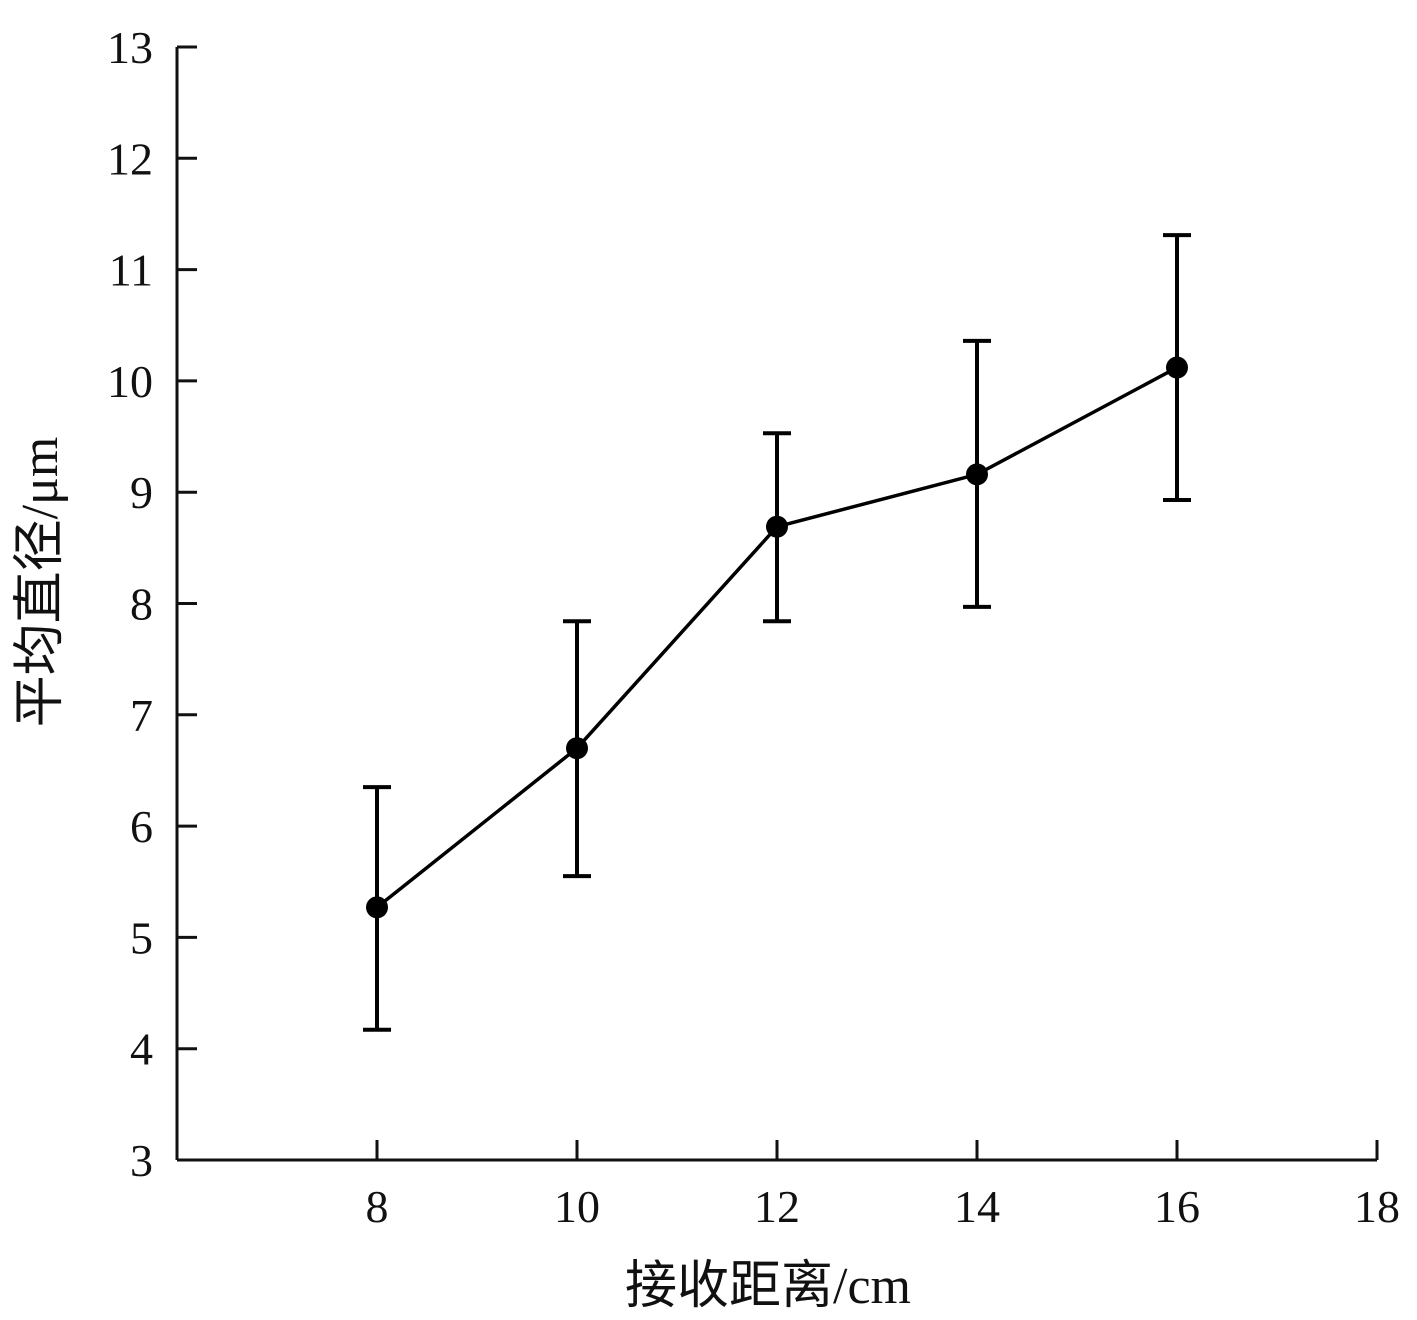 This screenshot has width=1417, height=1320. I want to click on x-tick-label: 14, so click(977, 1206).